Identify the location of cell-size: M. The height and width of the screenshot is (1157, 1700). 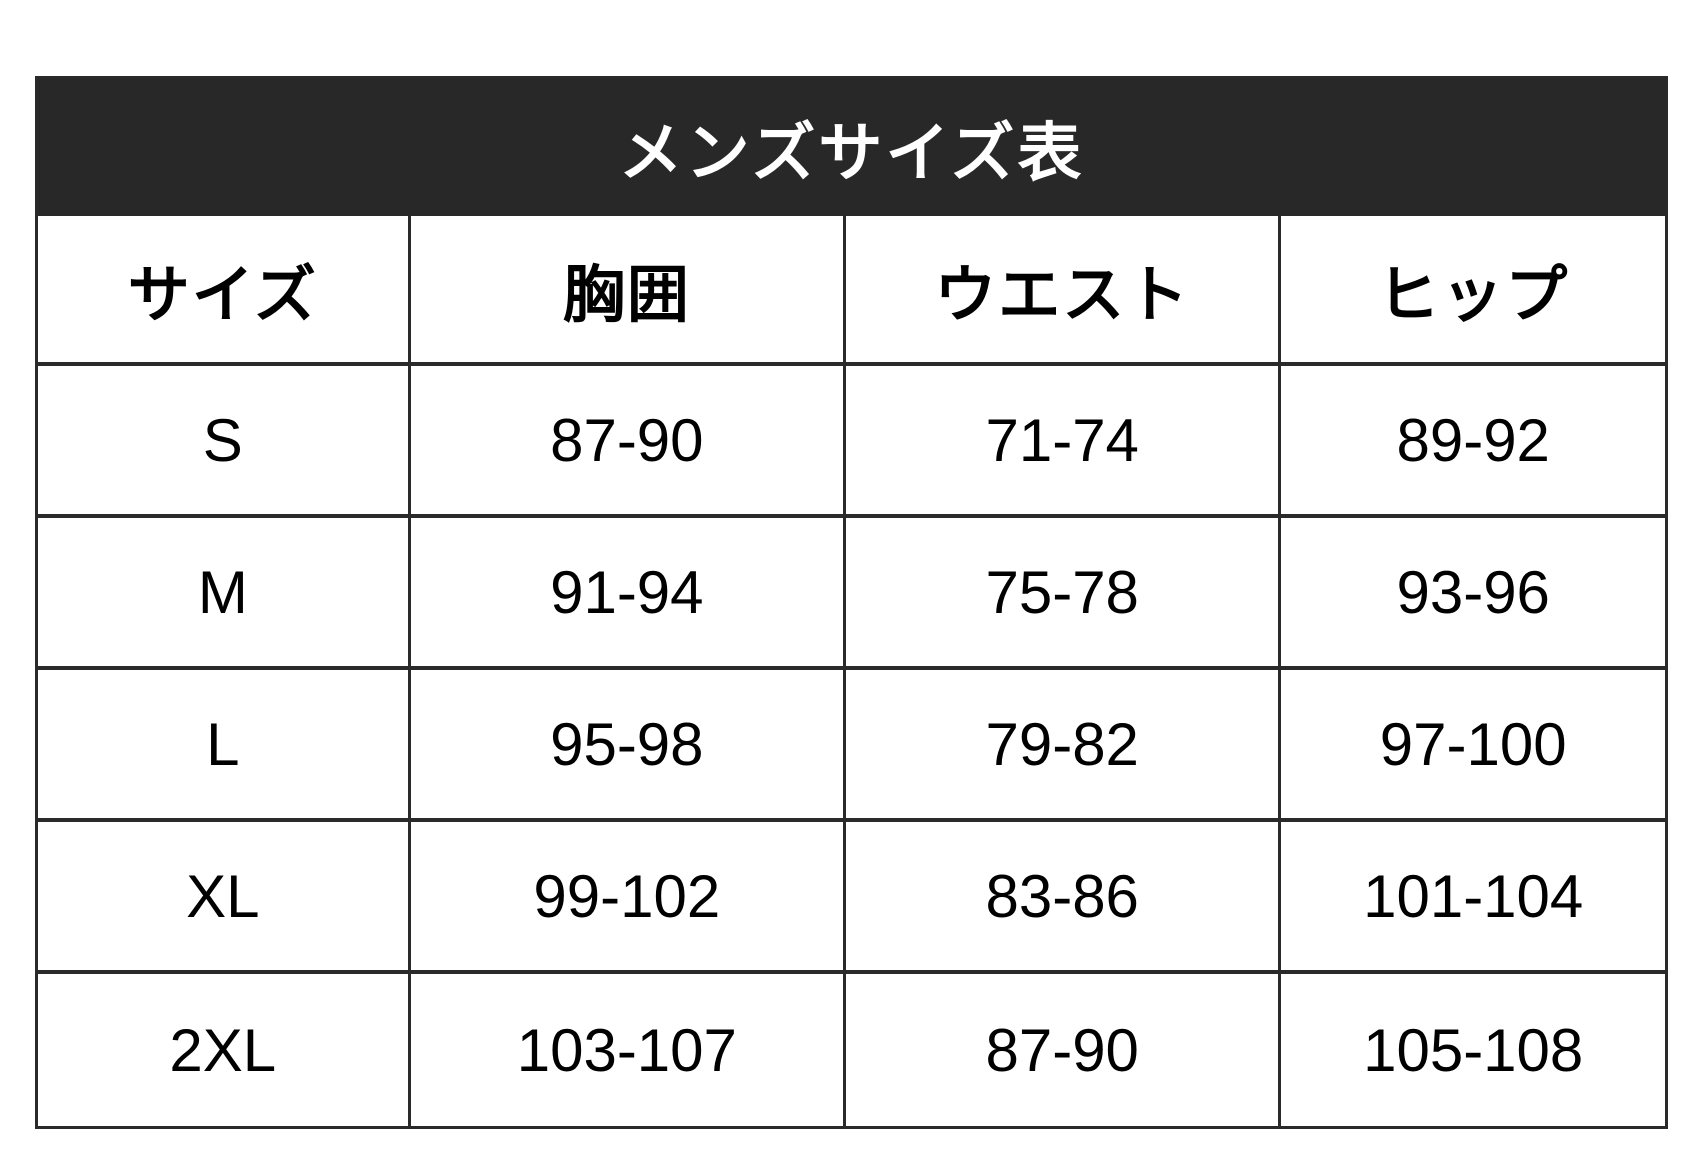
(224, 594).